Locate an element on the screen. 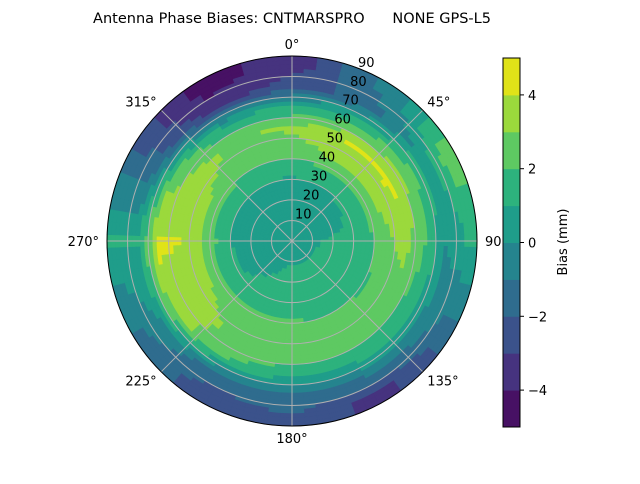 The width and height of the screenshot is (640, 484). theta-tick-label: 180° is located at coordinates (291, 439).